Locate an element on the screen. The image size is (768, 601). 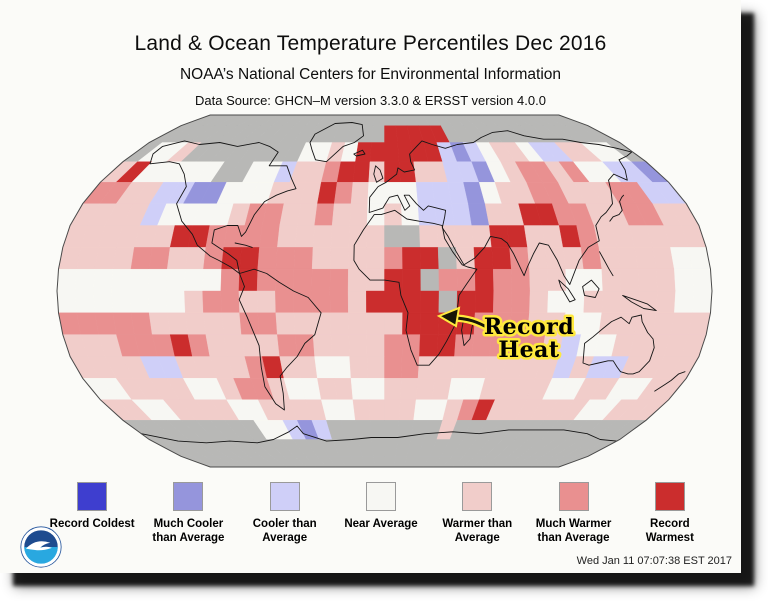
legend-label: Near Average is located at coordinates (381, 524).